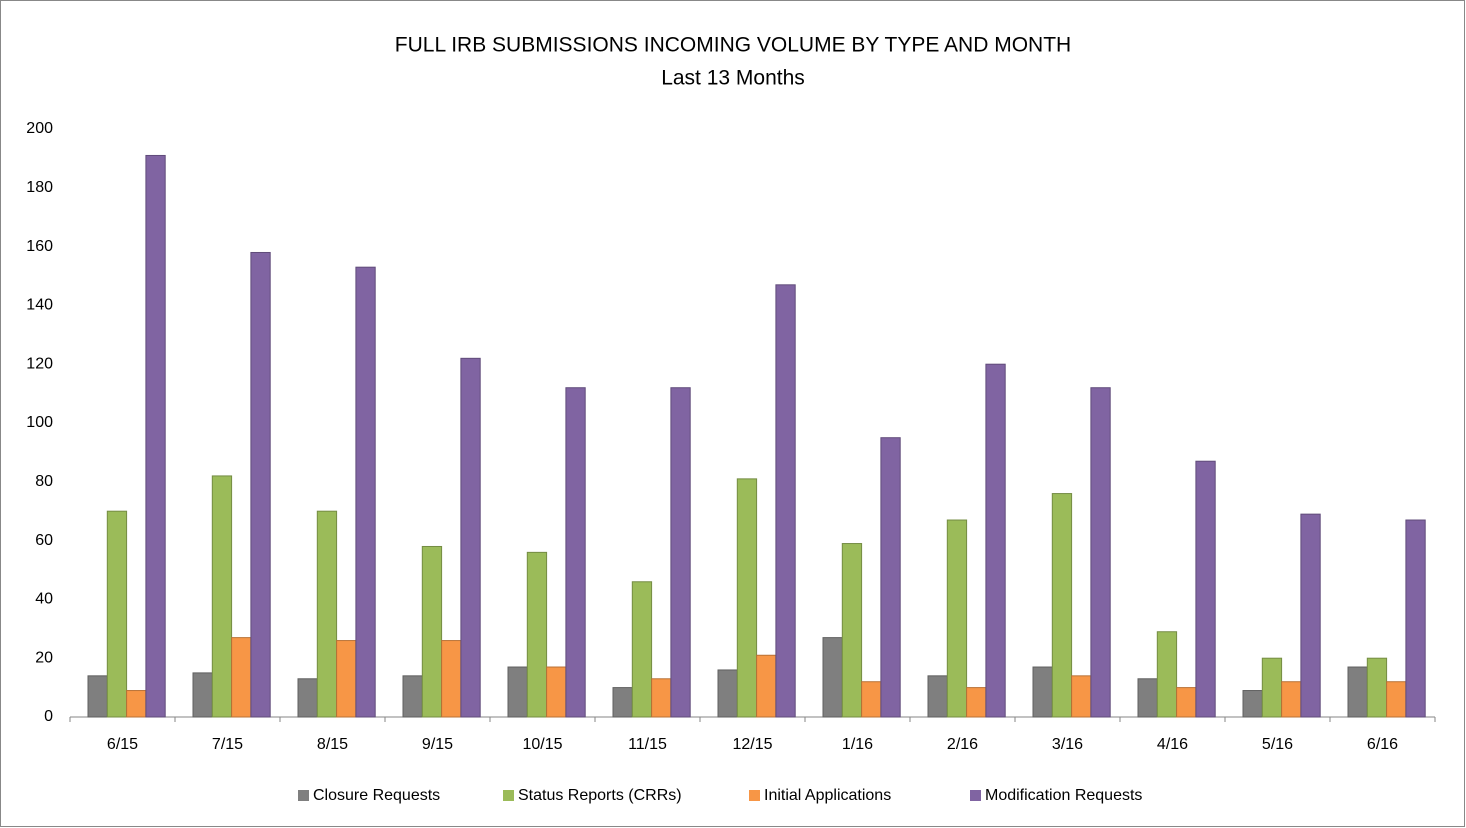 This screenshot has width=1466, height=828. What do you see at coordinates (44, 657) in the screenshot?
I see `y-tick-label: 20` at bounding box center [44, 657].